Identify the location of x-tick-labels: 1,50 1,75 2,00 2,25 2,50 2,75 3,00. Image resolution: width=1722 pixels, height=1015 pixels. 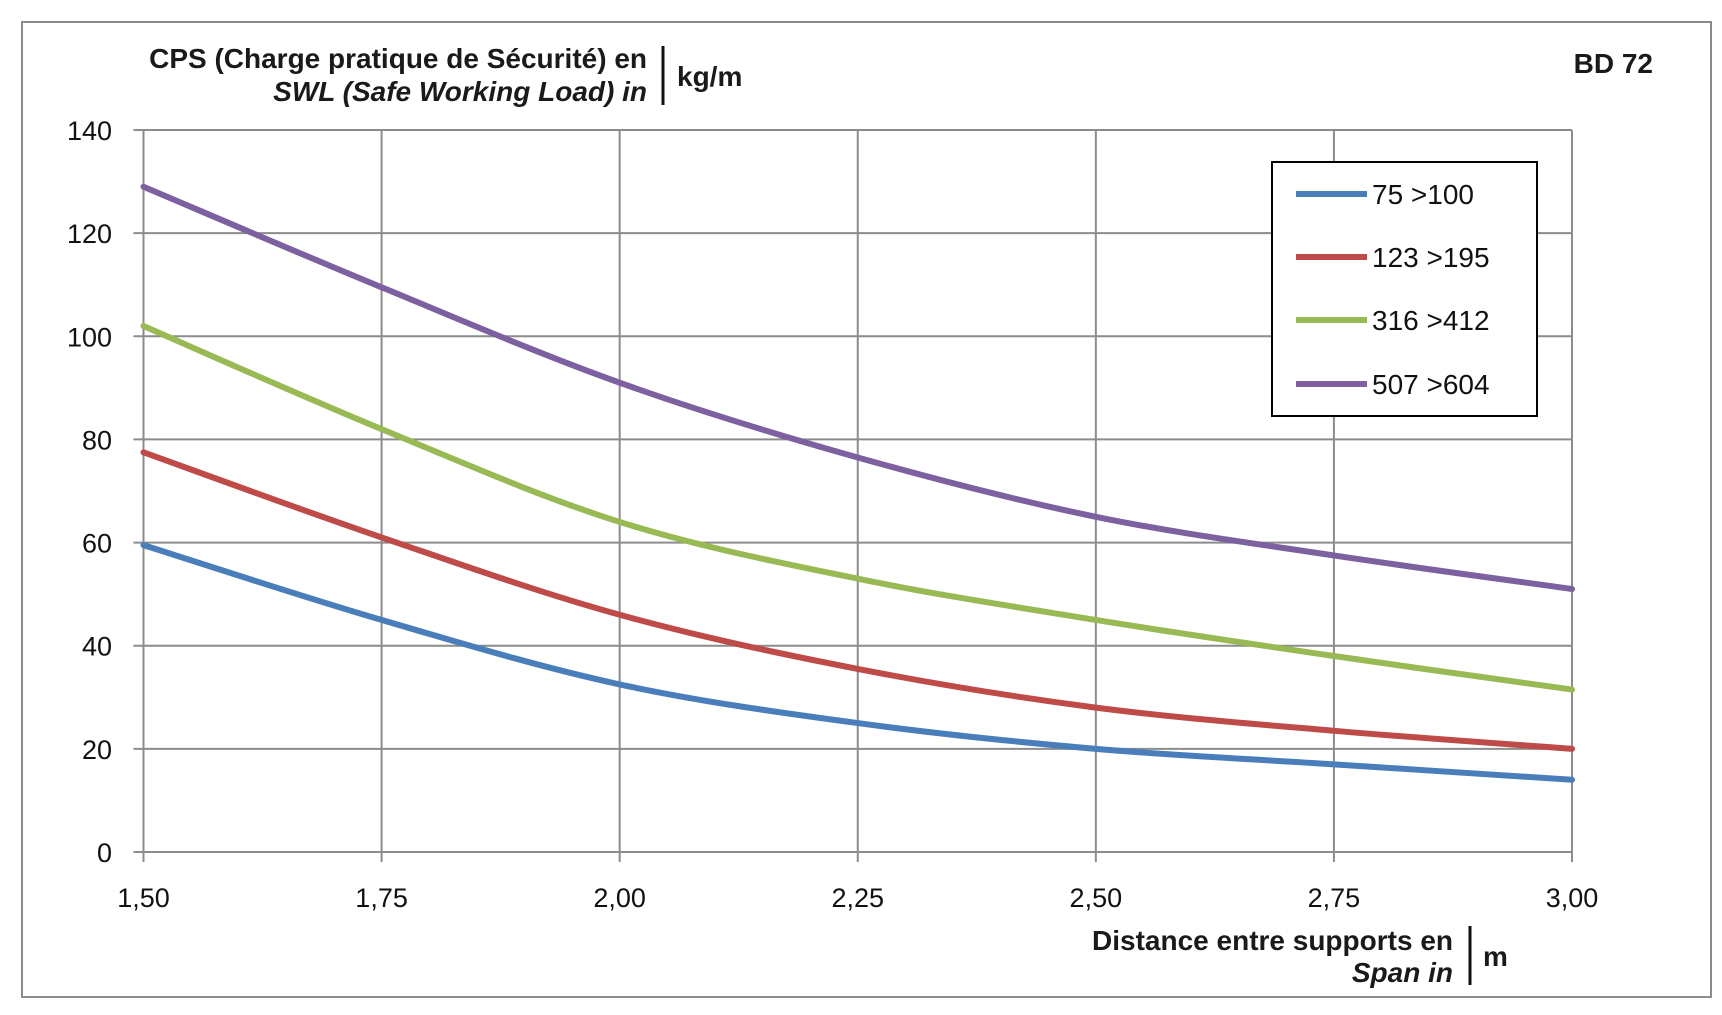
(857, 898).